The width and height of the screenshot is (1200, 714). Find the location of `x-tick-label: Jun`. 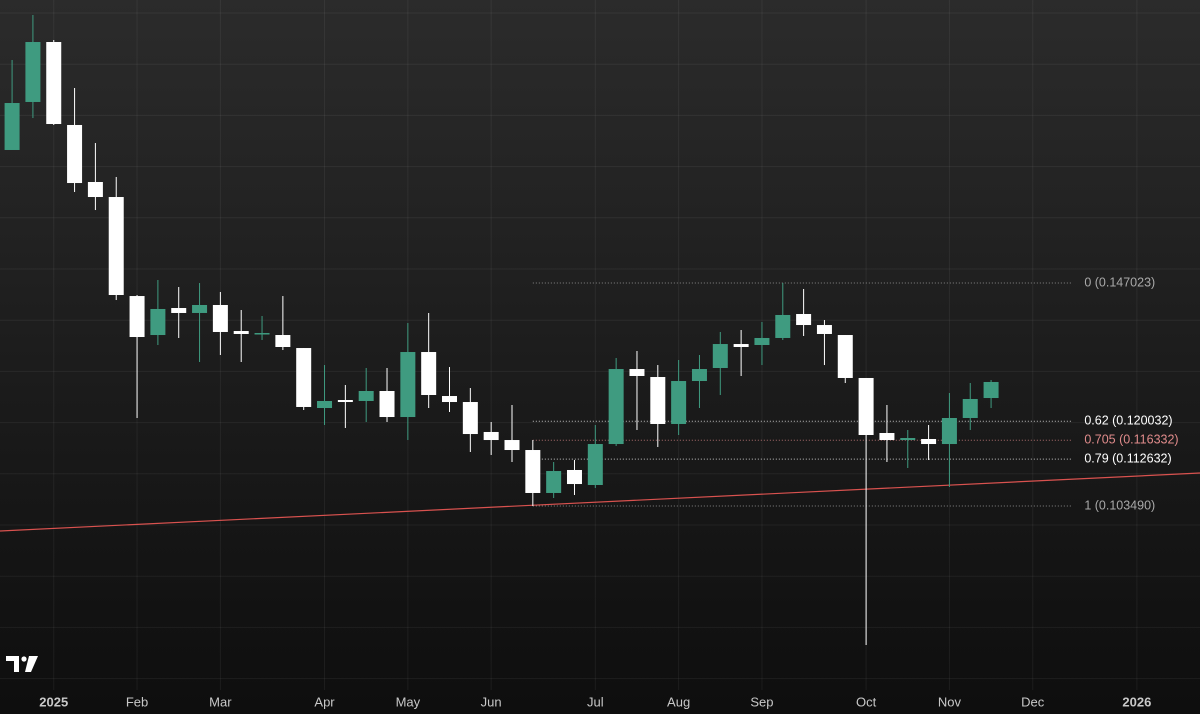

x-tick-label: Jun is located at coordinates (491, 701).